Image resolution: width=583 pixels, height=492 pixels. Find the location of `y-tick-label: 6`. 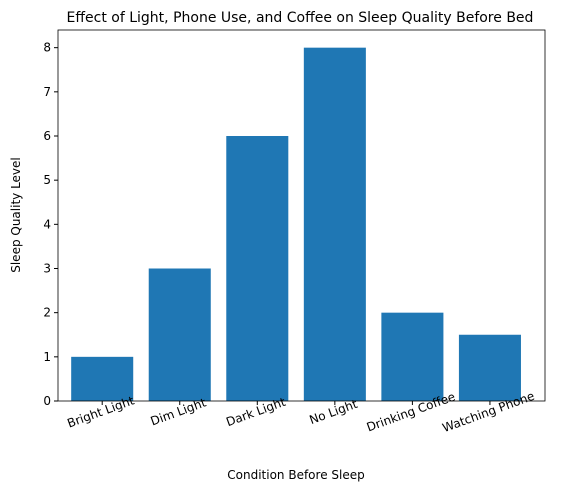

y-tick-label: 6 is located at coordinates (47, 136).